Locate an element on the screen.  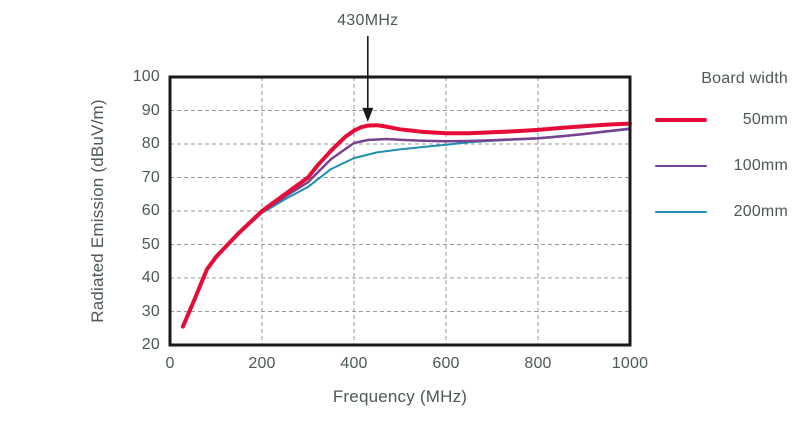
legend-items: 50mm 100mm 200mm is located at coordinates (720, 166).